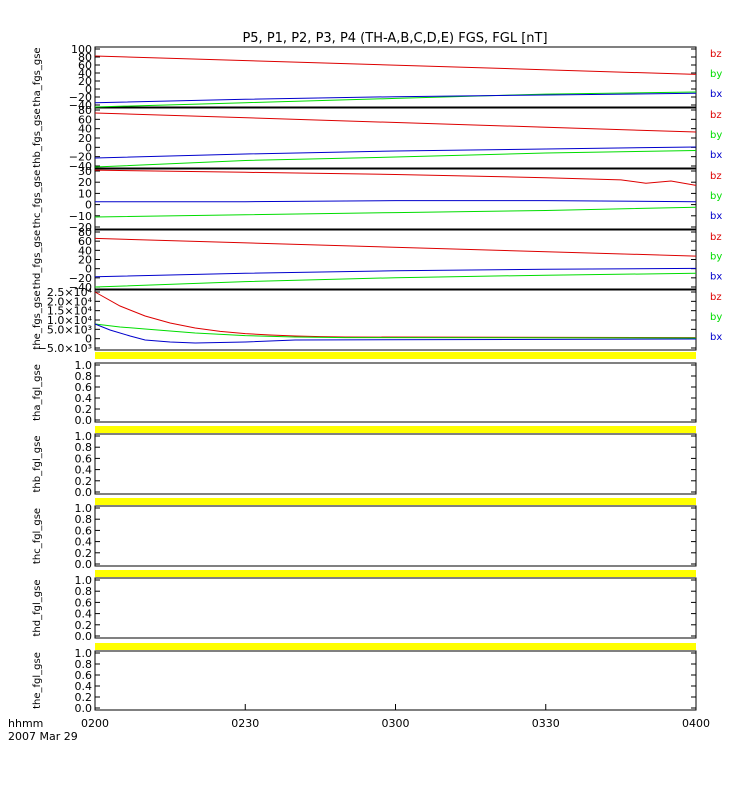  I want to click on time-axis: 0200 0230 0300 0330 0400, so click(395, 717).